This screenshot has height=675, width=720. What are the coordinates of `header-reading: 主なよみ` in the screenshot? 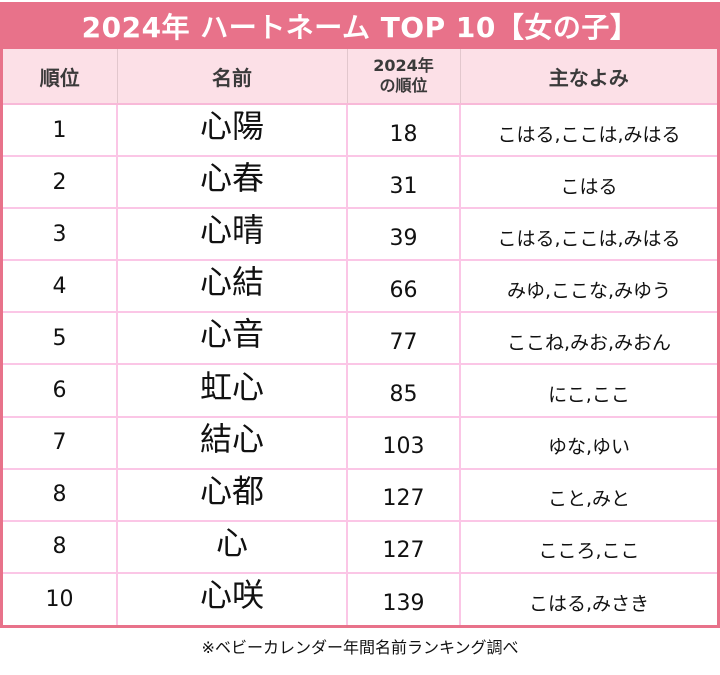 It's located at (588, 77).